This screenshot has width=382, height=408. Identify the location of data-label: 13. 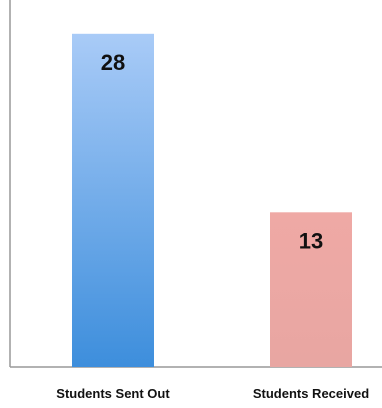
(311, 240).